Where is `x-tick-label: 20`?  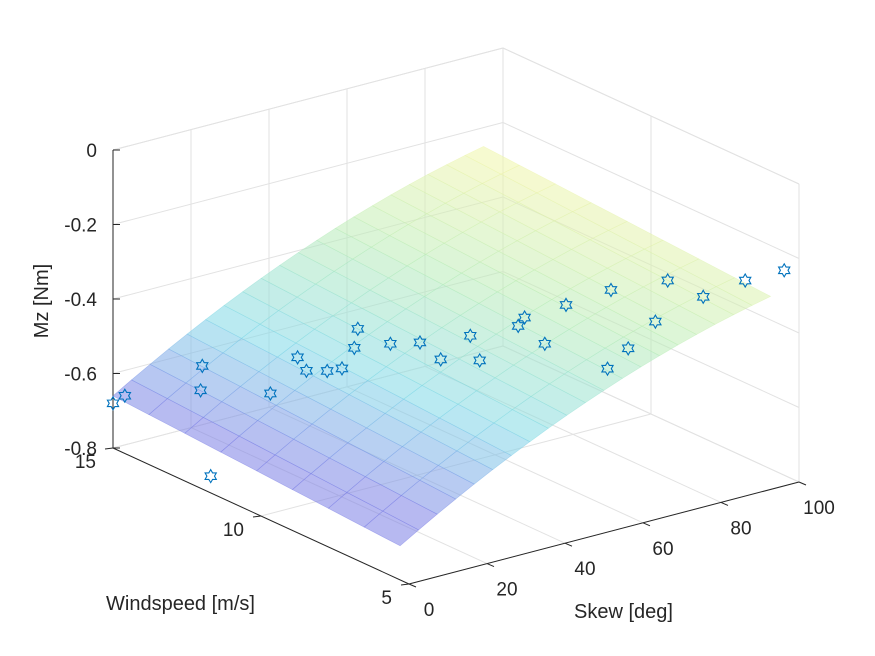
x-tick-label: 20 is located at coordinates (506, 590).